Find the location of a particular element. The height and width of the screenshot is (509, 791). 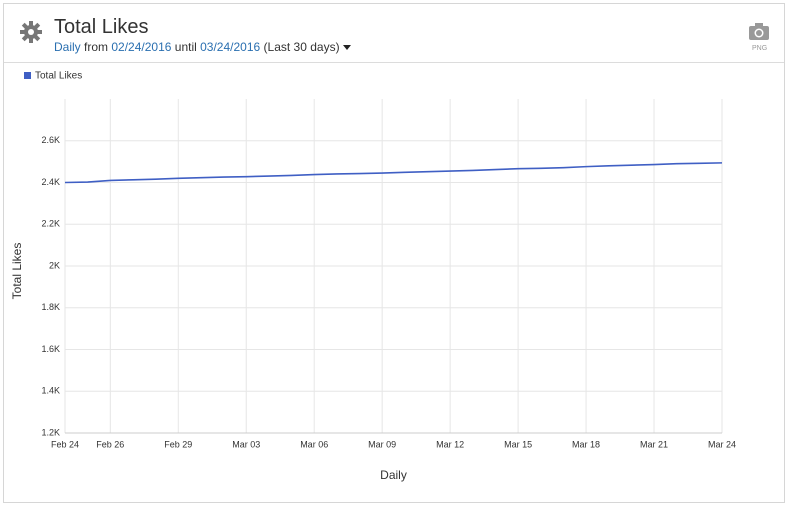

y-tick-label: 2.4K is located at coordinates (50, 182).